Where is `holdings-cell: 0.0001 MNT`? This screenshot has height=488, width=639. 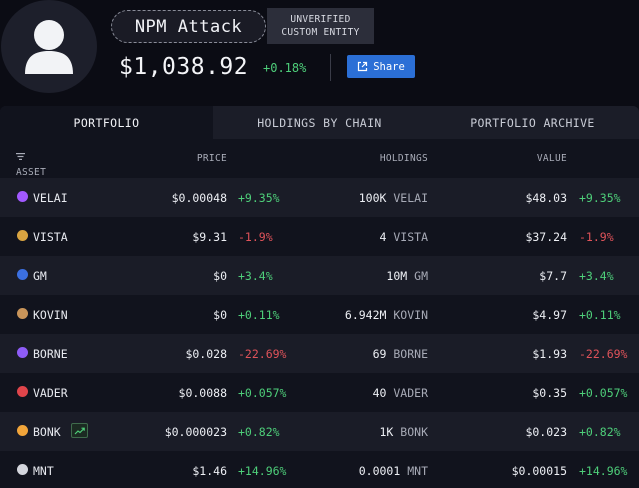 holdings-cell: 0.0001 MNT is located at coordinates (393, 471).